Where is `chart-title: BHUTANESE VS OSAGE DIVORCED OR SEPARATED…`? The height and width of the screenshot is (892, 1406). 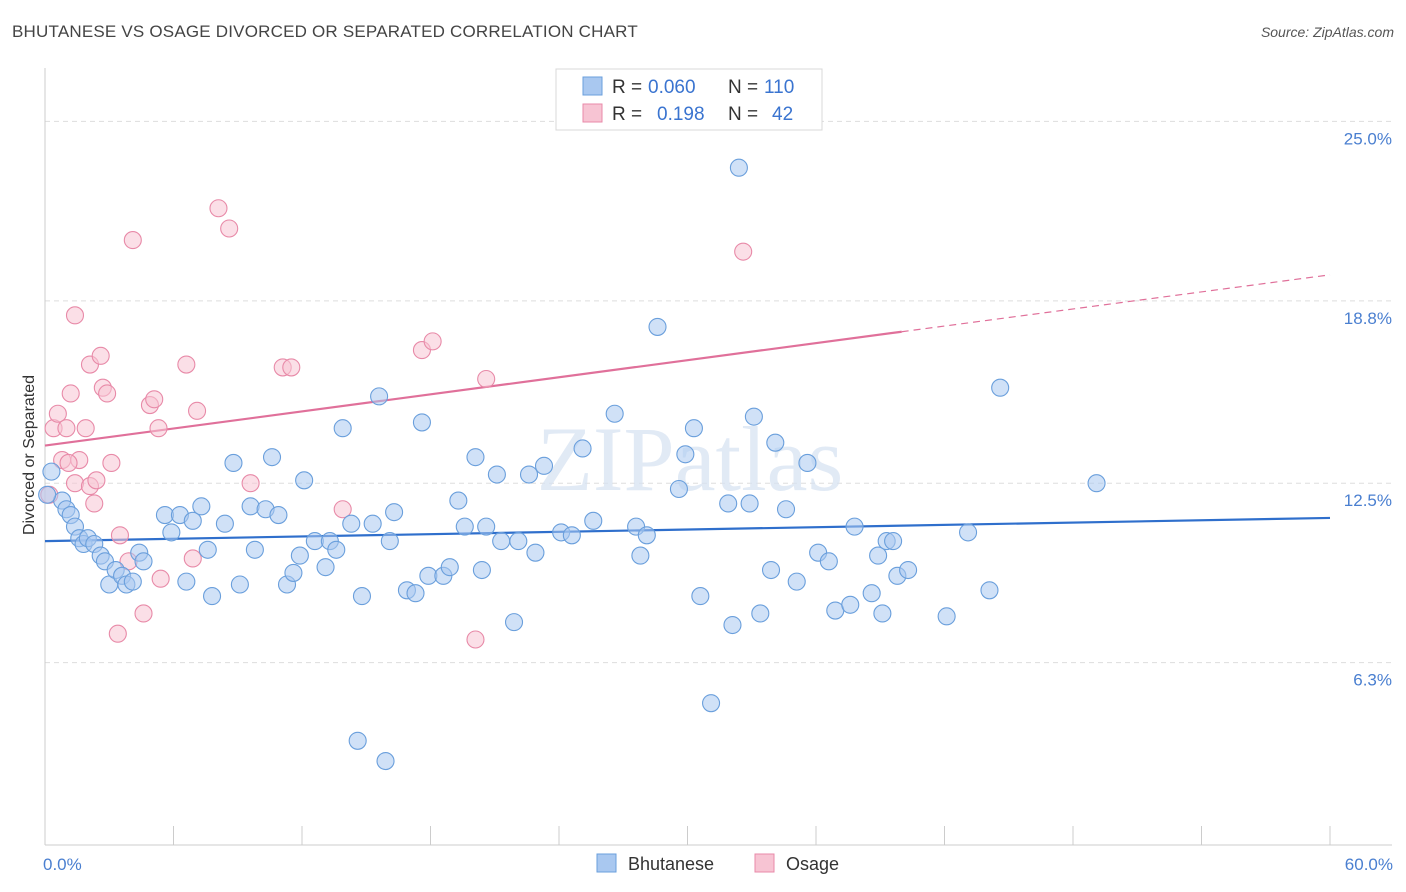
chart-title: BHUTANESE VS OSAGE DIVORCED OR SEPARATED… is located at coordinates (325, 31).